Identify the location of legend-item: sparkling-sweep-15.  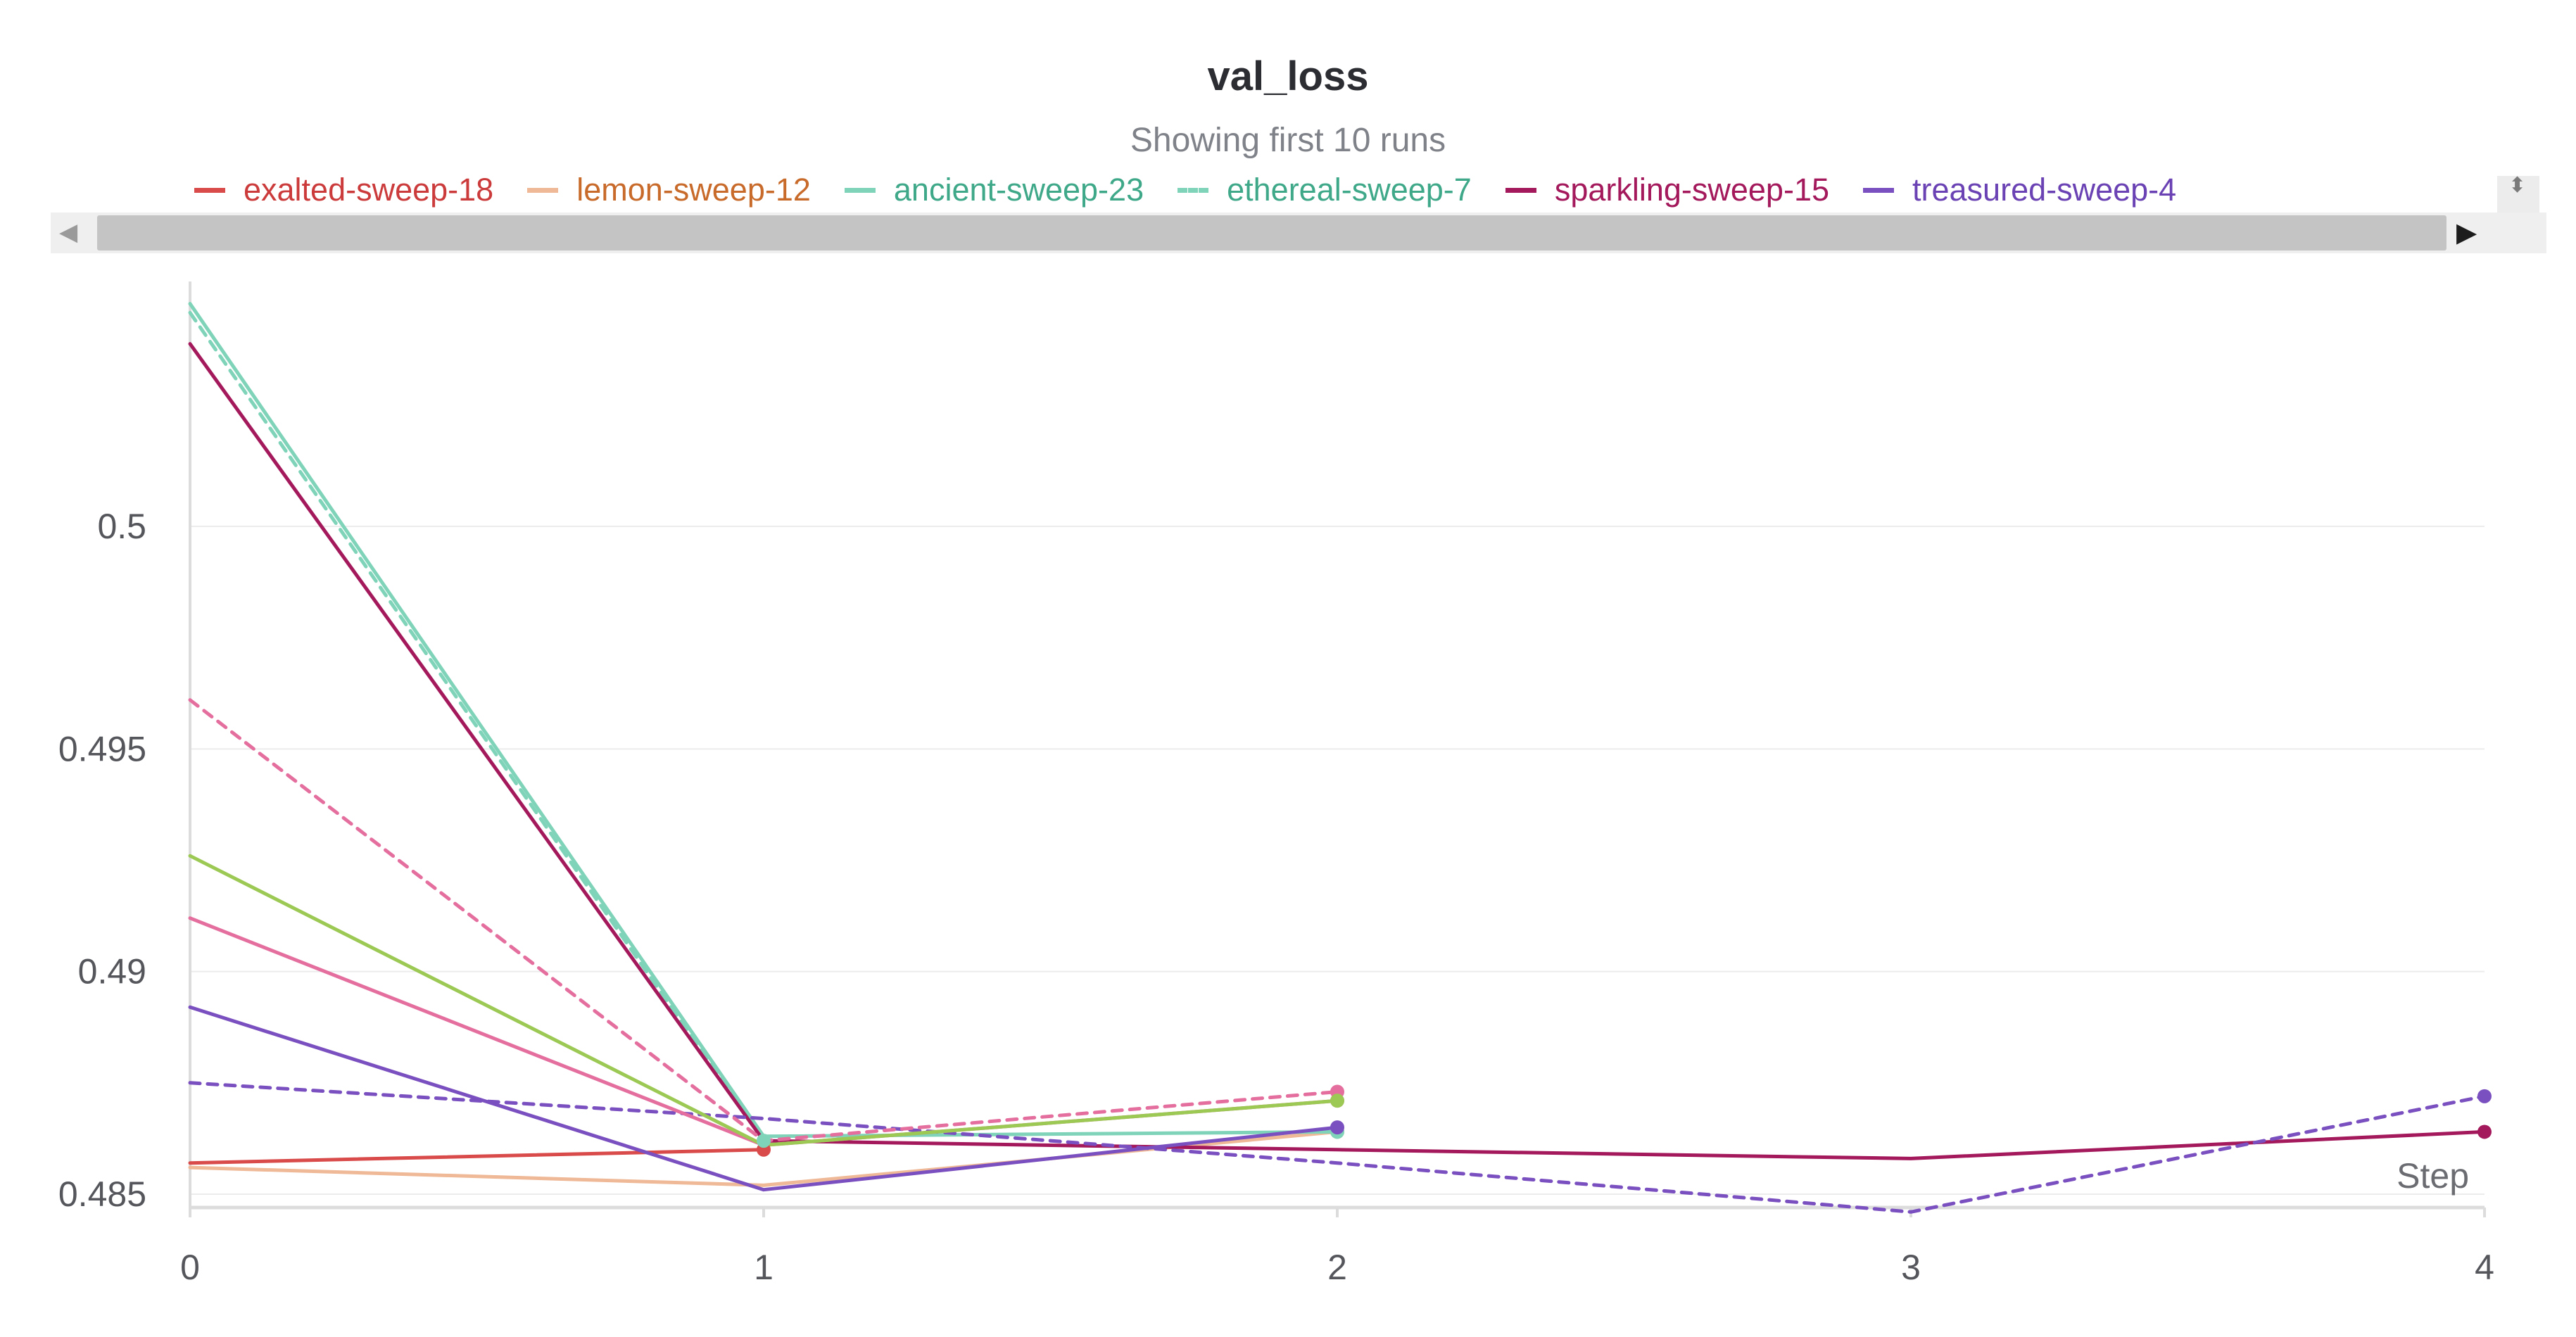
(1667, 190).